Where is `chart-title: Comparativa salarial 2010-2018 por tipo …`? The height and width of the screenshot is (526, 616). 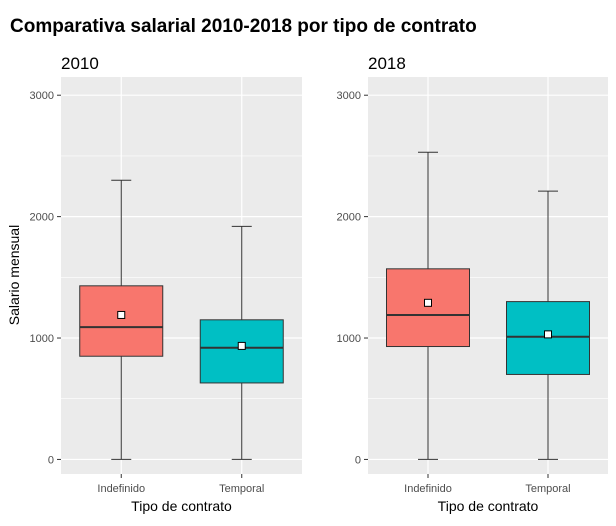
chart-title: Comparativa salarial 2010-2018 por tipo … is located at coordinates (243, 26).